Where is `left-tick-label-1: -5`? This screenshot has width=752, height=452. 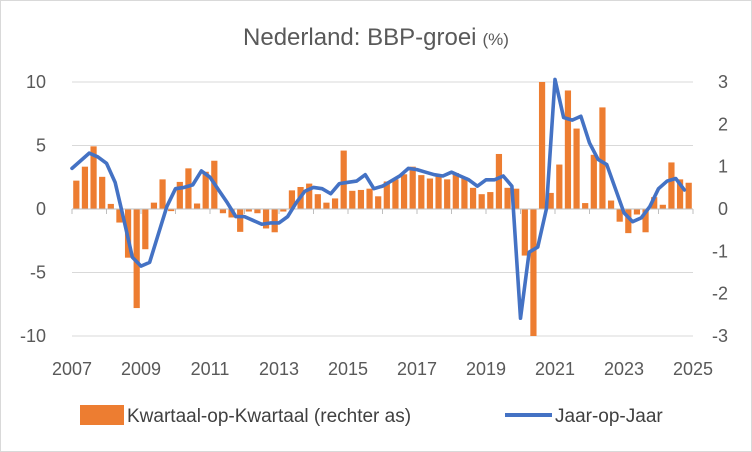 left-tick-label-1: -5 is located at coordinates (38, 273).